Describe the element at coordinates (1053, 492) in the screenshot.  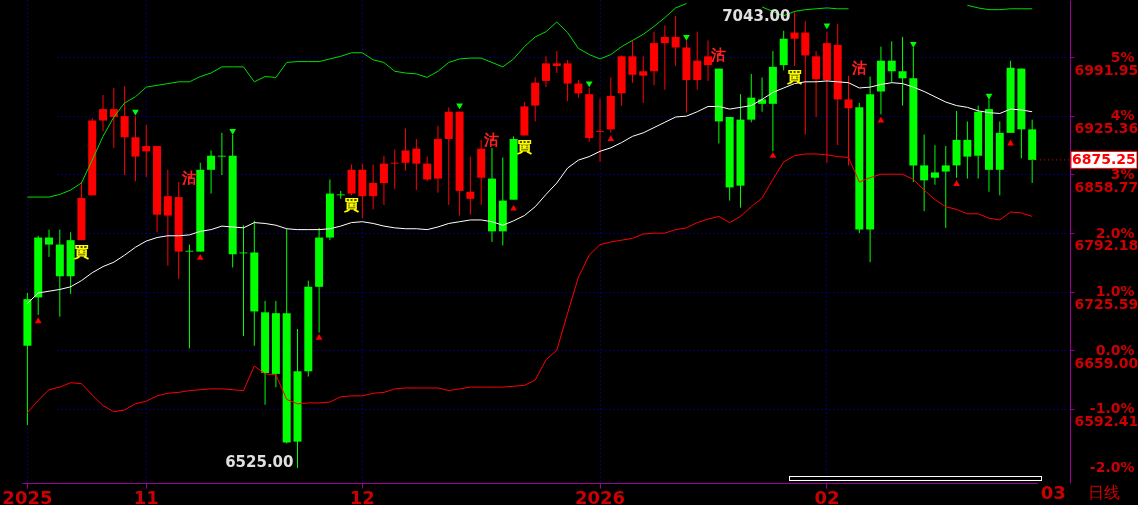
I see `text: 03` at that location.